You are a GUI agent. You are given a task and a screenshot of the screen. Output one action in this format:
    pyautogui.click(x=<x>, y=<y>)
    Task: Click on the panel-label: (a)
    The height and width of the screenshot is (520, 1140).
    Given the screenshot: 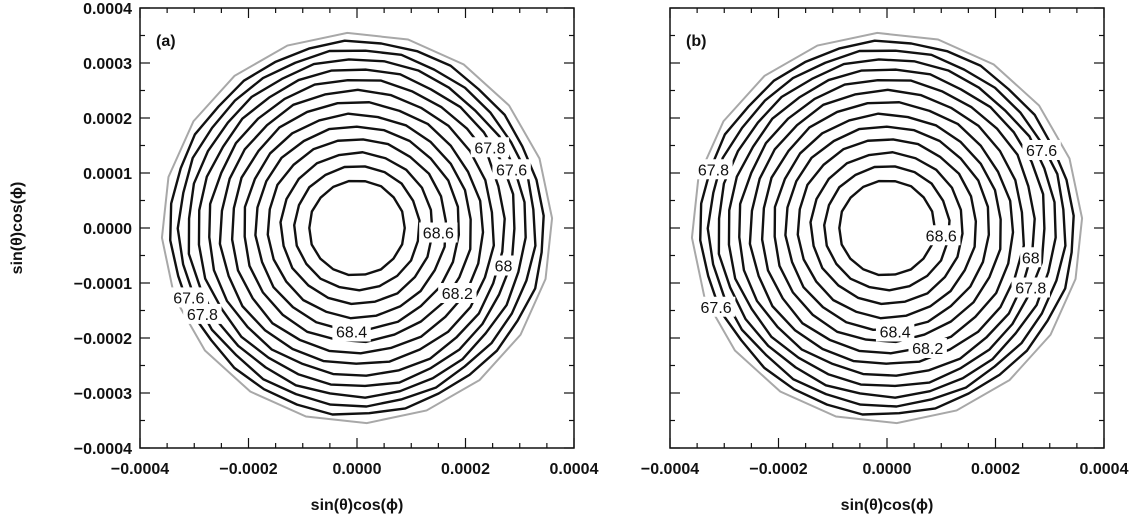 What is the action you would take?
    pyautogui.click(x=166, y=41)
    